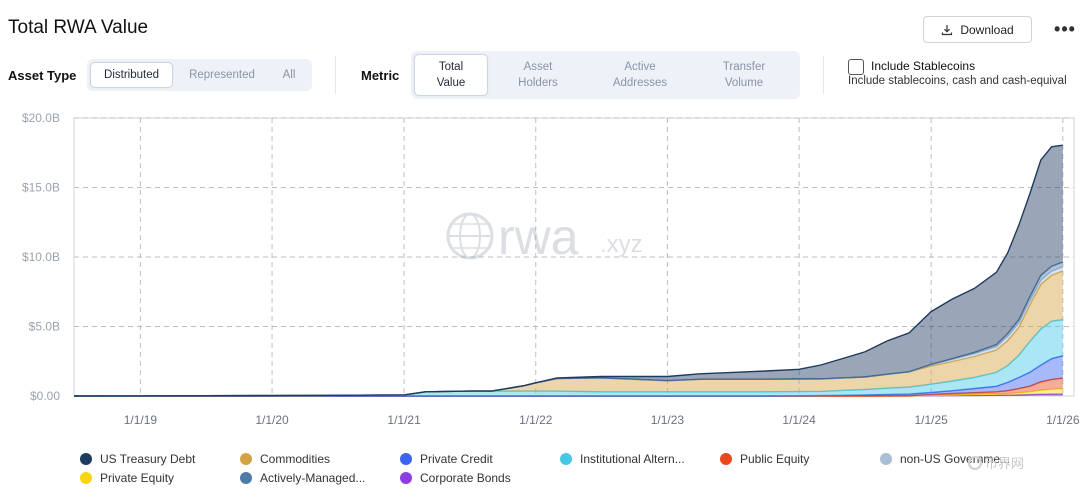 This screenshot has width=1081, height=491. Describe the element at coordinates (975, 462) in the screenshot. I see `watermark-logo-icon` at that location.